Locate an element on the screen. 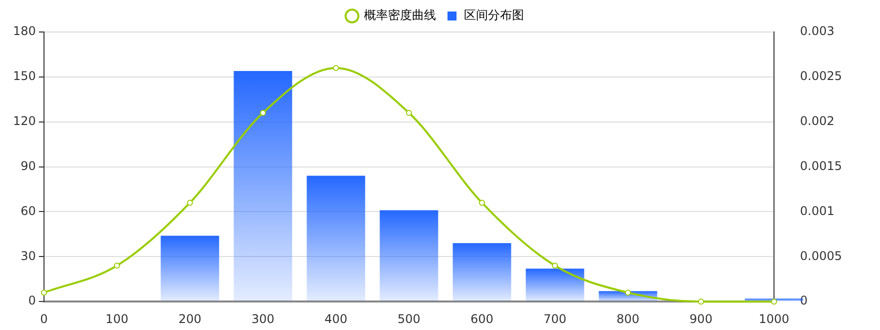  x-tick-label: 700 is located at coordinates (555, 319).